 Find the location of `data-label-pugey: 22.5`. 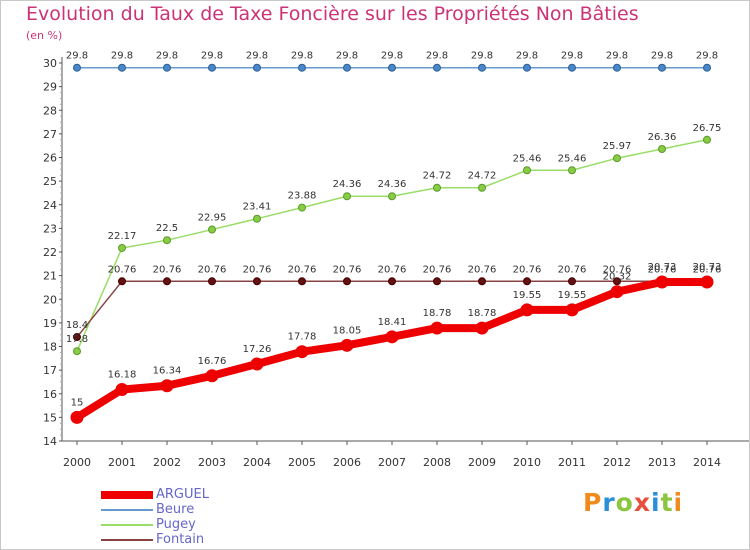

data-label-pugey: 22.5 is located at coordinates (167, 228).